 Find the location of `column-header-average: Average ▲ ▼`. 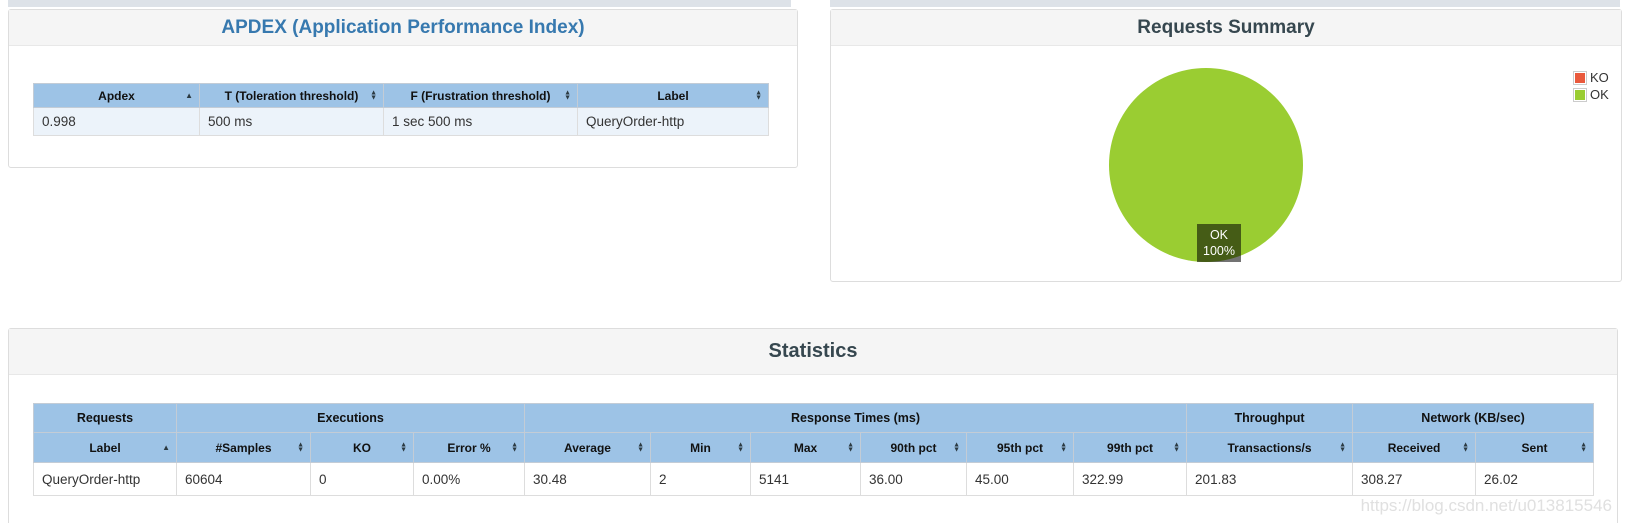

column-header-average: Average ▲ ▼ is located at coordinates (587, 447).